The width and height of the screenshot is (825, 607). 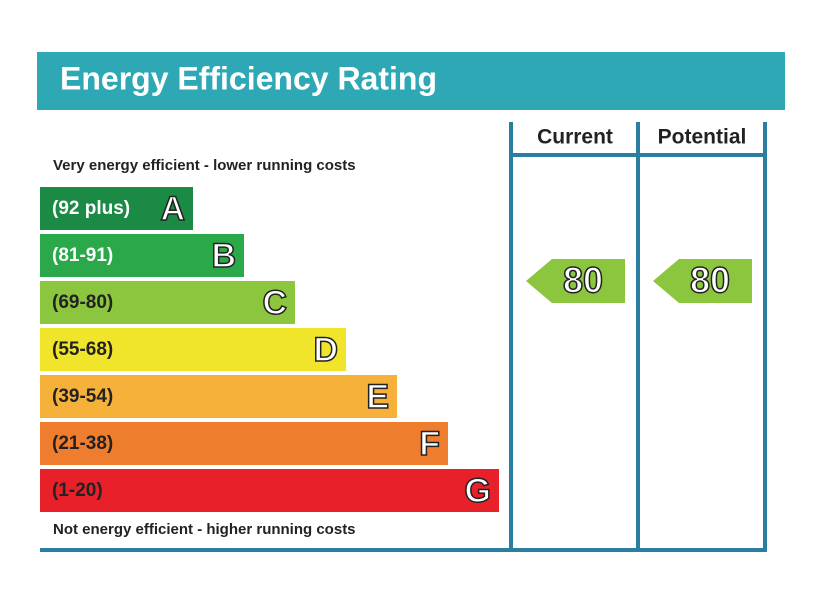 What do you see at coordinates (702, 137) in the screenshot?
I see `column-header: Potential` at bounding box center [702, 137].